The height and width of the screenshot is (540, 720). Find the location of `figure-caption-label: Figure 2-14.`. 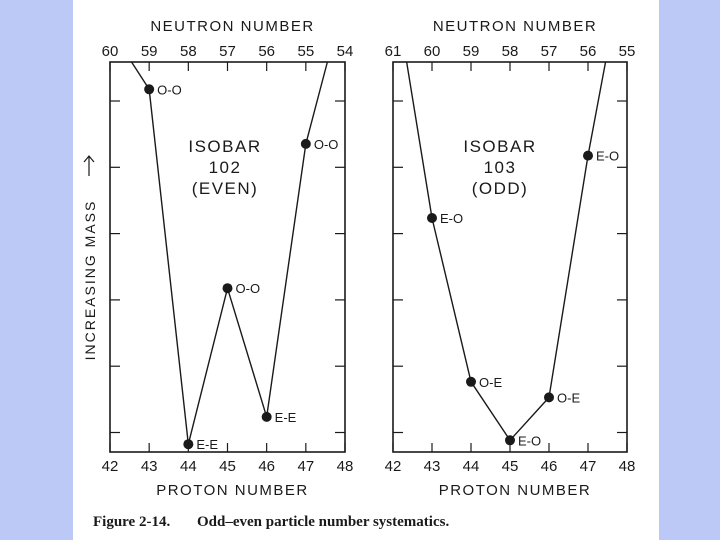

figure-caption-label: Figure 2-14. is located at coordinates (131, 522).